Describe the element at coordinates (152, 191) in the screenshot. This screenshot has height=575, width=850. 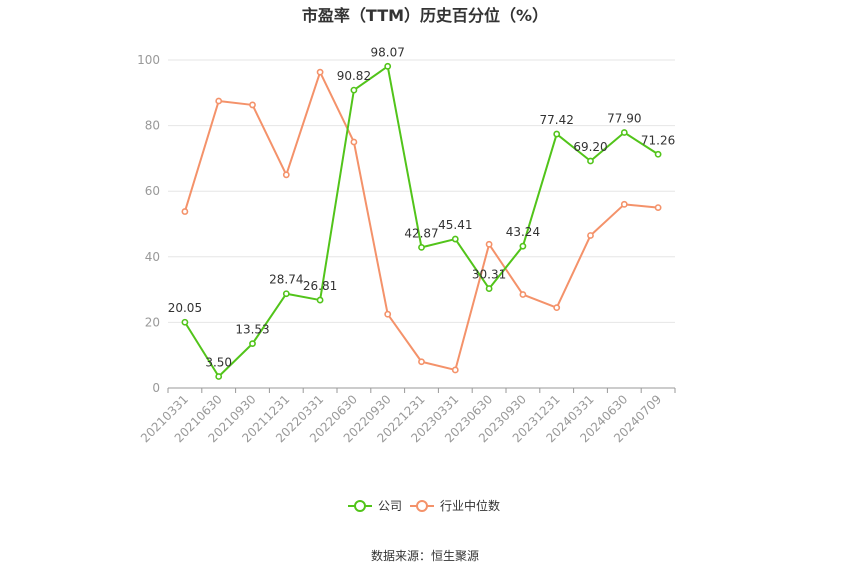
I see `y-tick-label: 60` at that location.